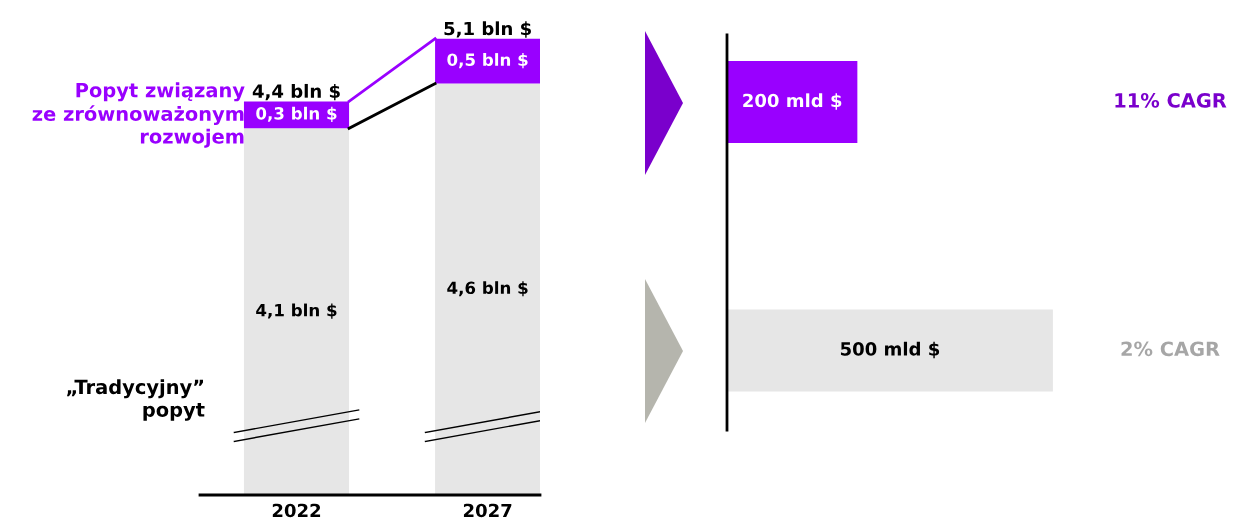  What do you see at coordinates (487, 61) in the screenshot?
I see `data-label: 0,5 bln $` at bounding box center [487, 61].